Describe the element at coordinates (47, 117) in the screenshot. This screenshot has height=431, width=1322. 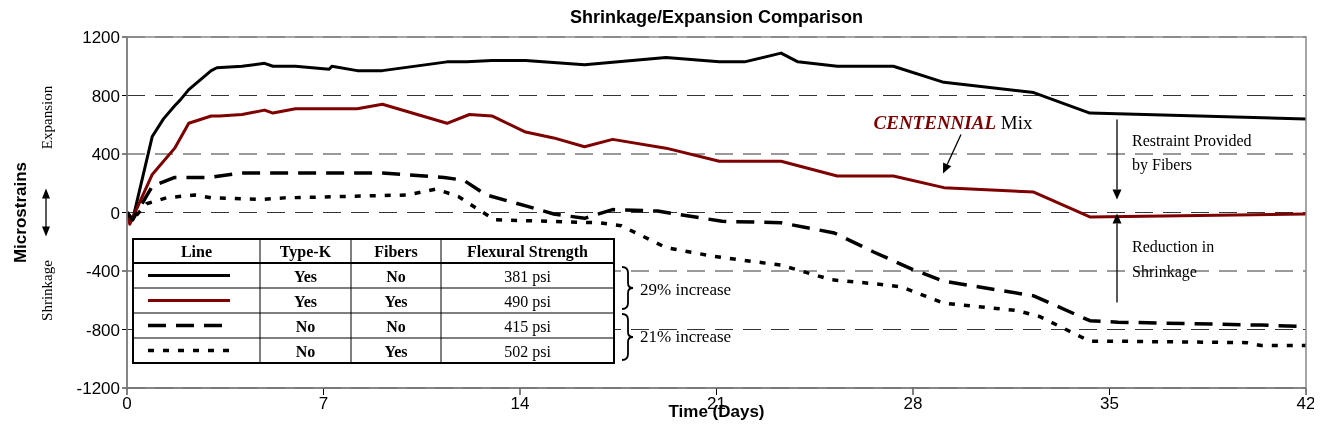
I see `text: Expansion` at that location.